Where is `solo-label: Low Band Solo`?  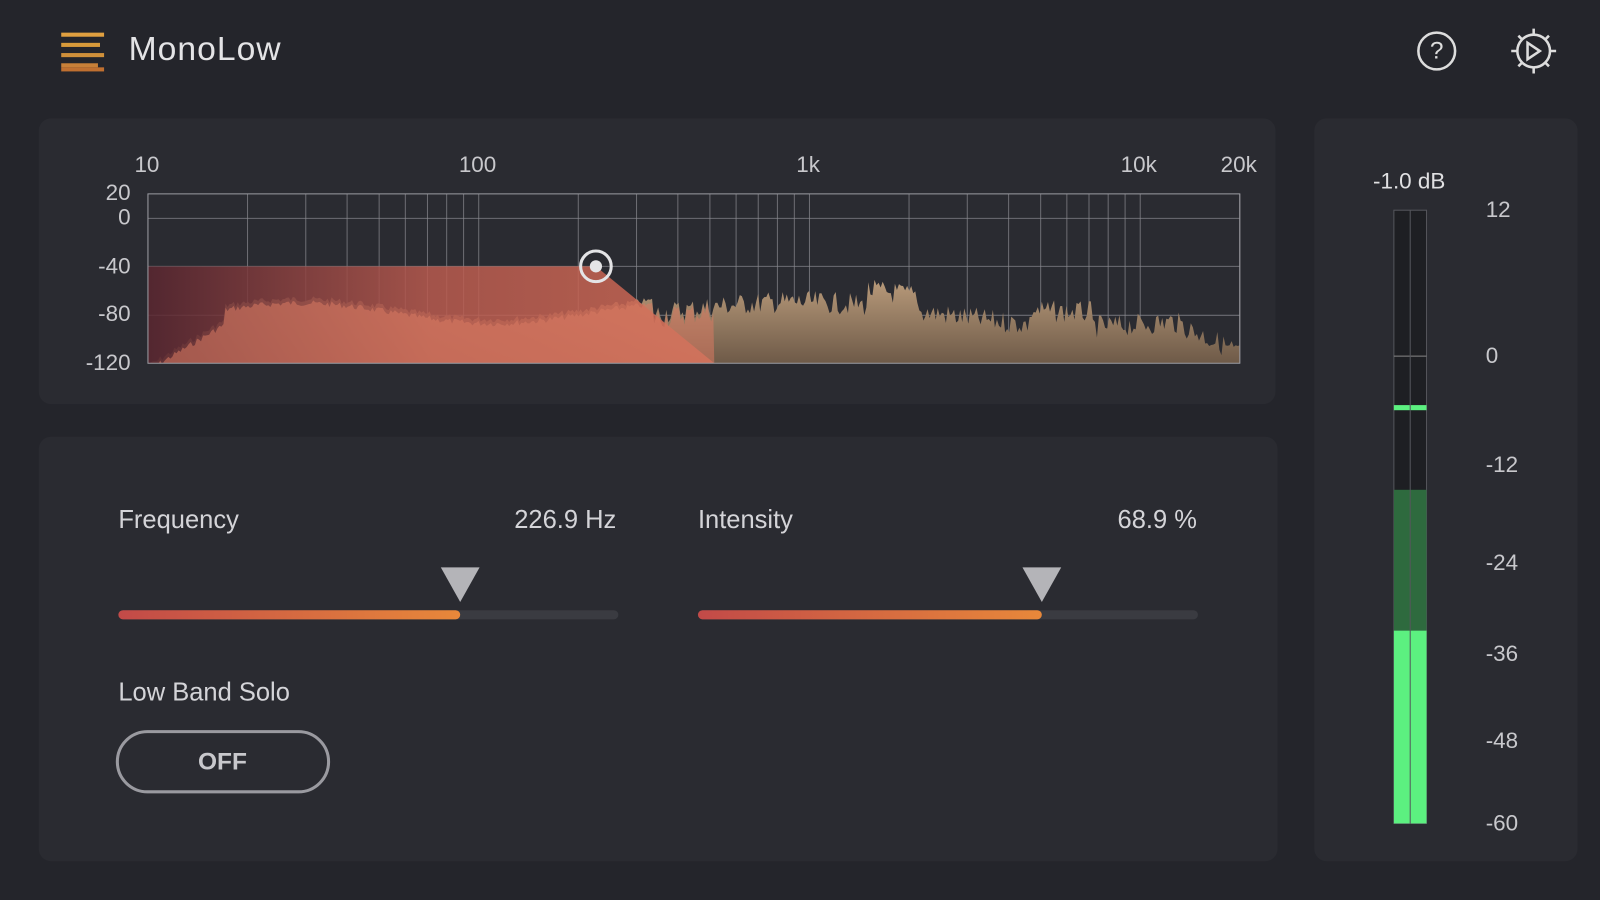 solo-label: Low Band Solo is located at coordinates (204, 693).